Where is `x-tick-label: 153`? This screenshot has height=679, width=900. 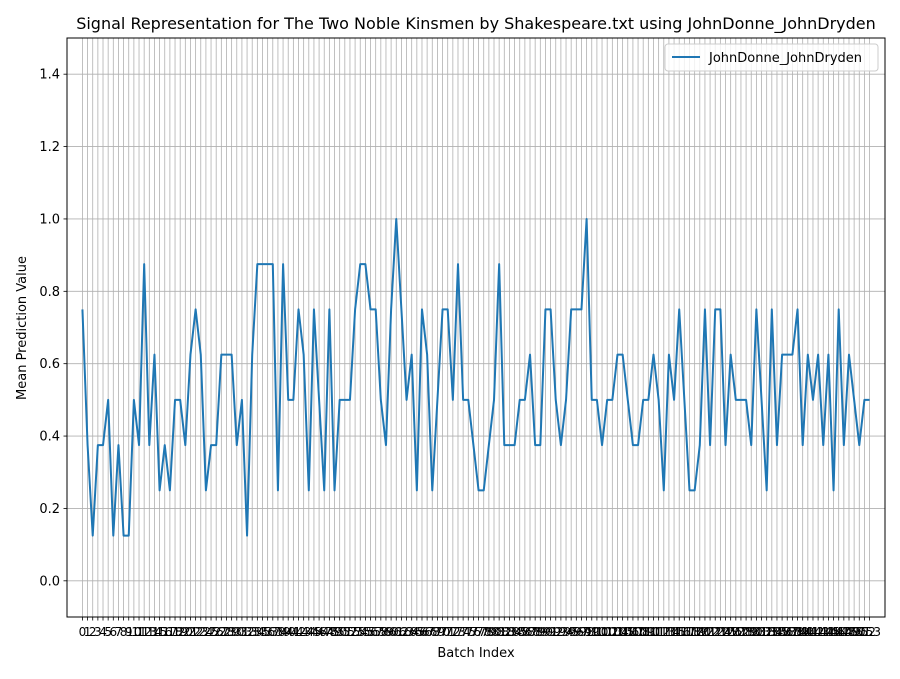 x-tick-label: 153 is located at coordinates (869, 632).